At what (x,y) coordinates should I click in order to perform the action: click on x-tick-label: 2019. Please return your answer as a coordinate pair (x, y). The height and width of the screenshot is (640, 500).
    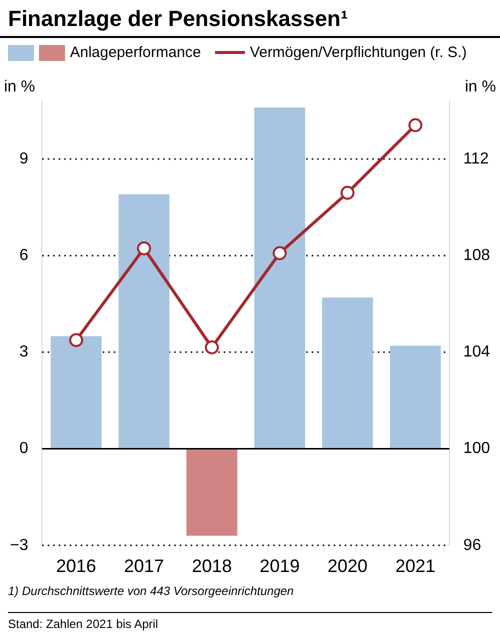
    Looking at the image, I should click on (280, 566).